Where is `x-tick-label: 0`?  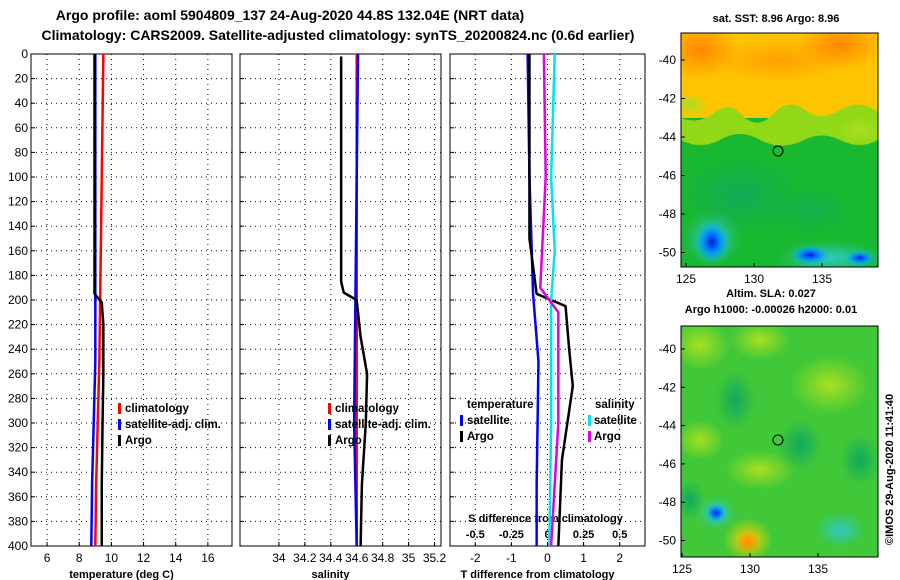
x-tick-label: 0 is located at coordinates (547, 558).